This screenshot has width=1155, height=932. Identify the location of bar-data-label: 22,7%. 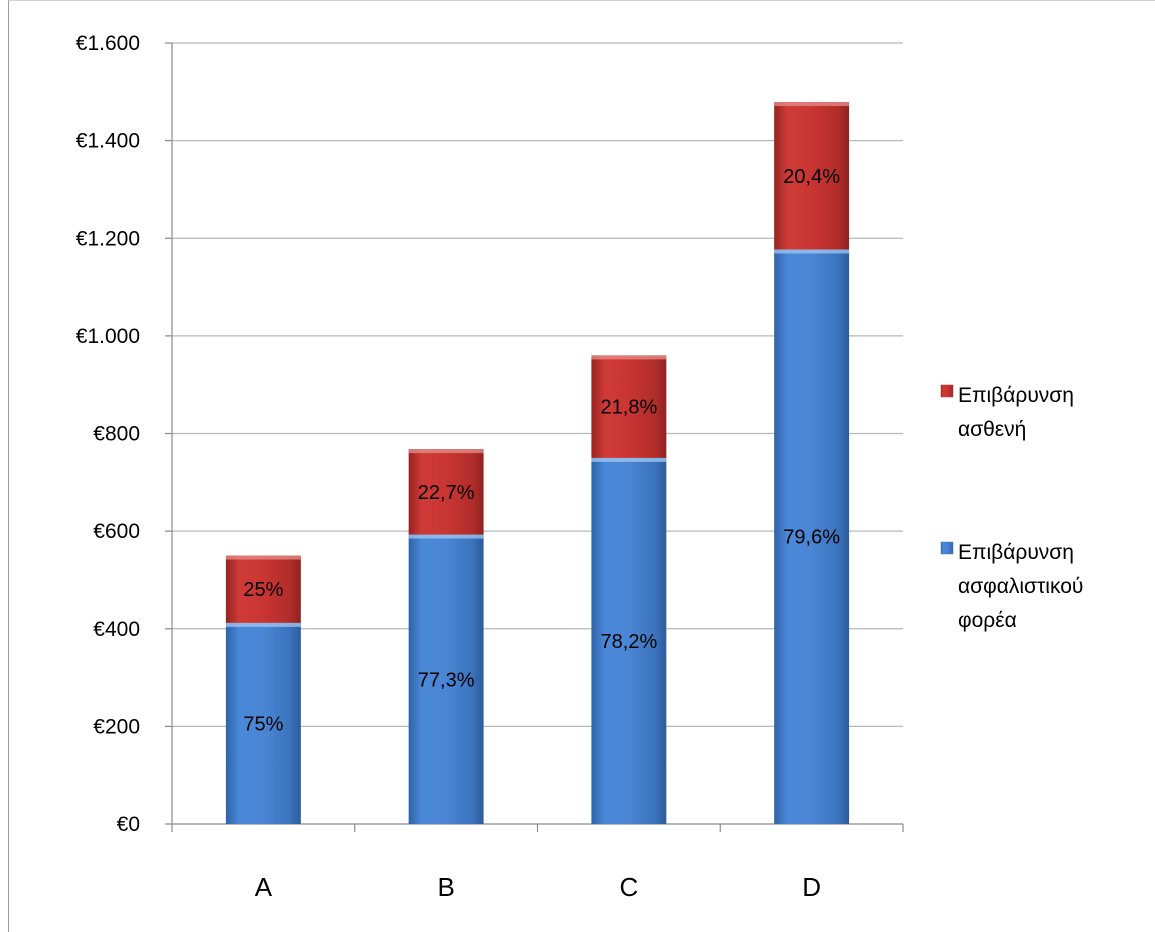
(446, 493).